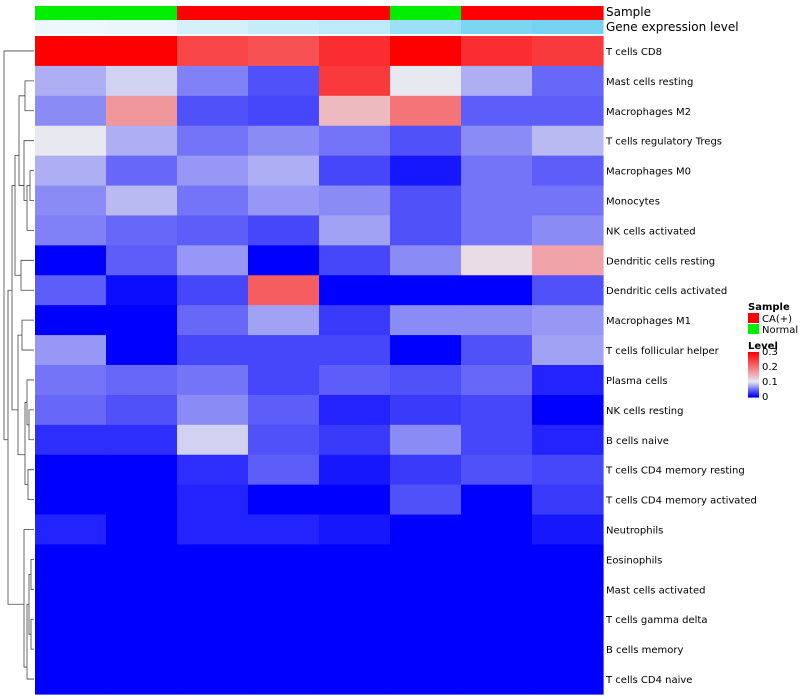 The image size is (800, 700). Describe the element at coordinates (656, 620) in the screenshot. I see `row-label: T cells gamma delta` at that location.